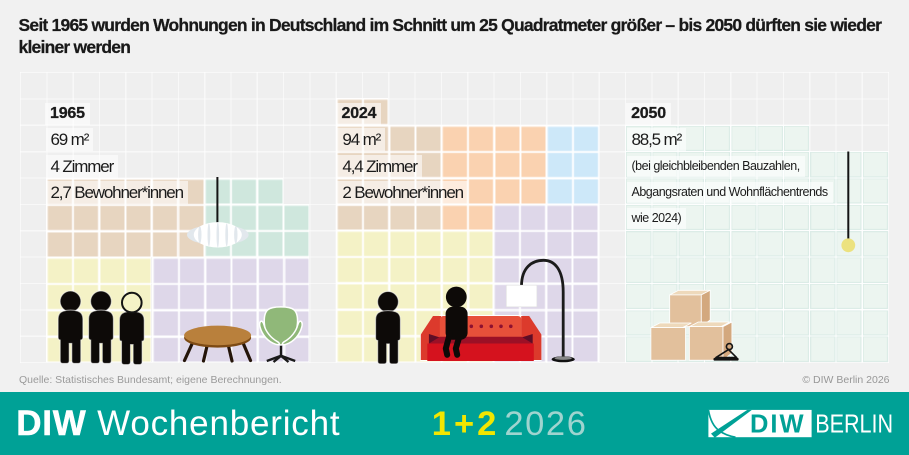  What do you see at coordinates (854, 423) in the screenshot?
I see `svg-text: BERLIN` at bounding box center [854, 423].